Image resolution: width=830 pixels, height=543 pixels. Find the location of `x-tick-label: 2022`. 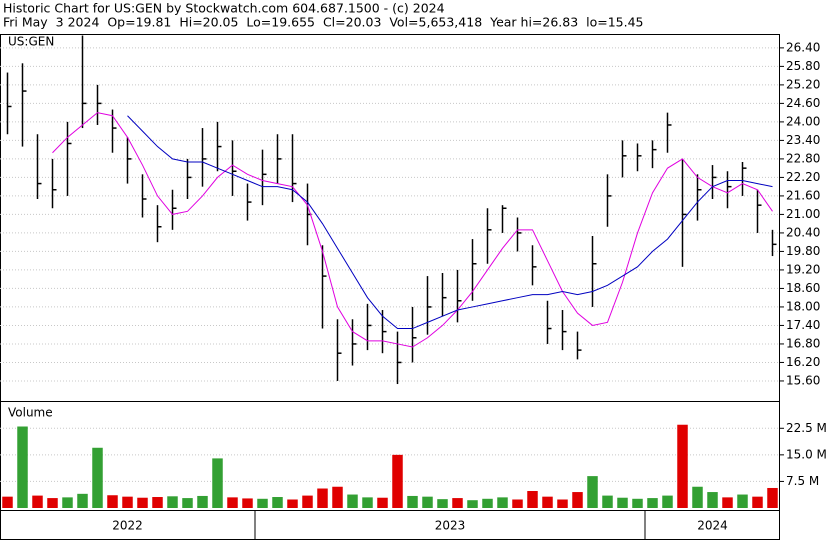

x-tick-label: 2022 is located at coordinates (127, 526).